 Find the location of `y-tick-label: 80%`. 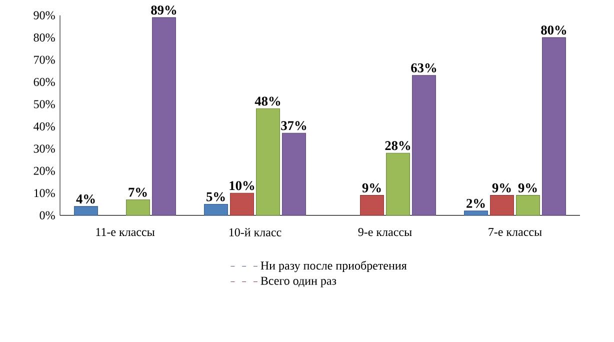

y-tick-label: 80% is located at coordinates (44, 37).